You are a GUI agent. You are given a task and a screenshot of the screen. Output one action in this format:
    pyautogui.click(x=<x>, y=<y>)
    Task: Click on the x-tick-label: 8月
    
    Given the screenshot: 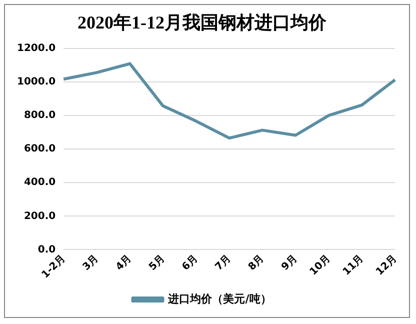 What is the action you would take?
    pyautogui.click(x=256, y=263)
    